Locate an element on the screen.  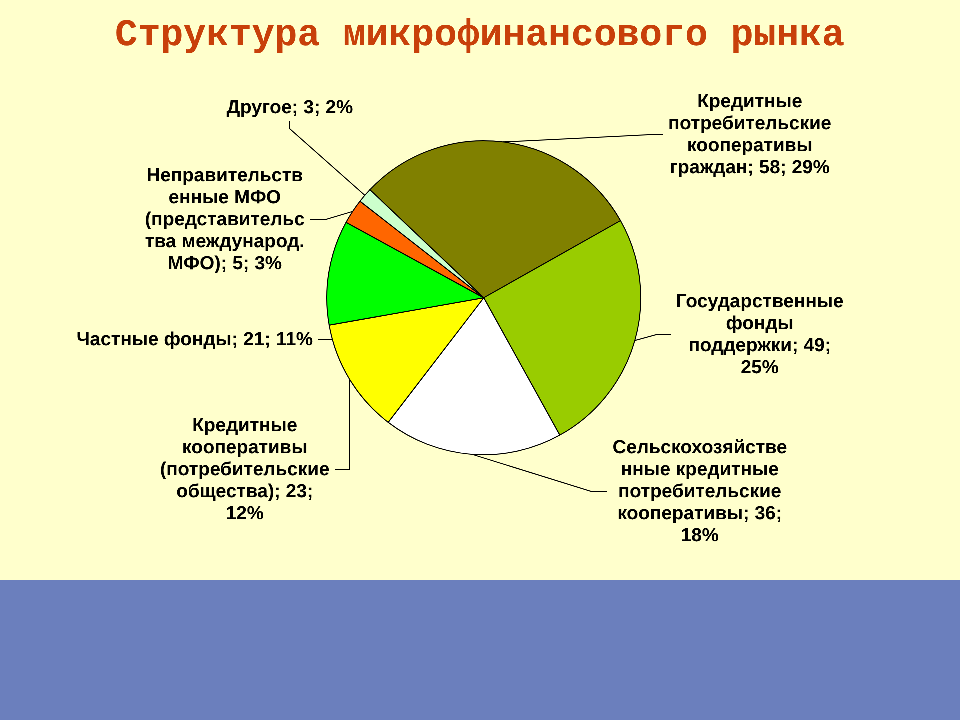
slice-label: Государственные фонды поддержки; 49; 25% is located at coordinates (760, 335).